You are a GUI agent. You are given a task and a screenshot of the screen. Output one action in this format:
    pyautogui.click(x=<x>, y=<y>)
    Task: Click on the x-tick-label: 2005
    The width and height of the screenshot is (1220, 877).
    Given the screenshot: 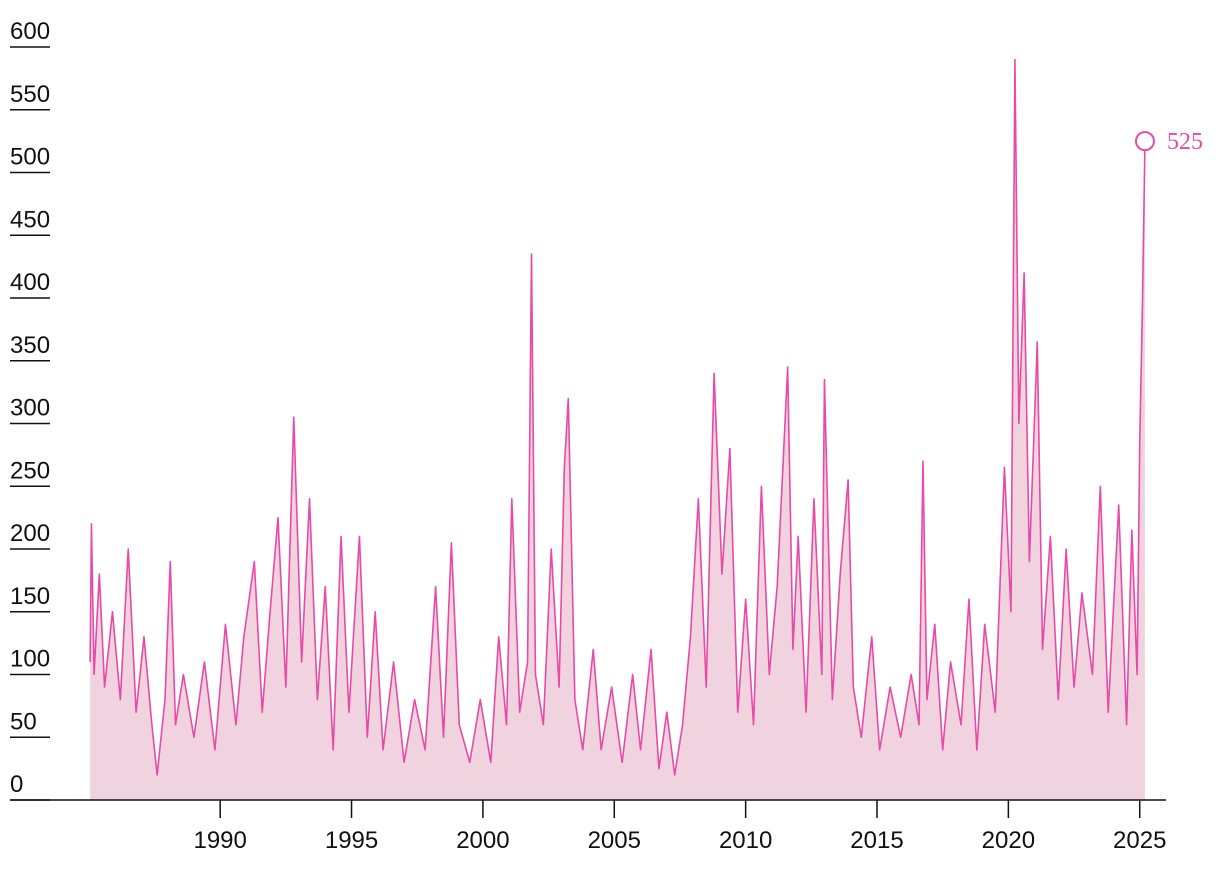 What is the action you would take?
    pyautogui.click(x=614, y=840)
    